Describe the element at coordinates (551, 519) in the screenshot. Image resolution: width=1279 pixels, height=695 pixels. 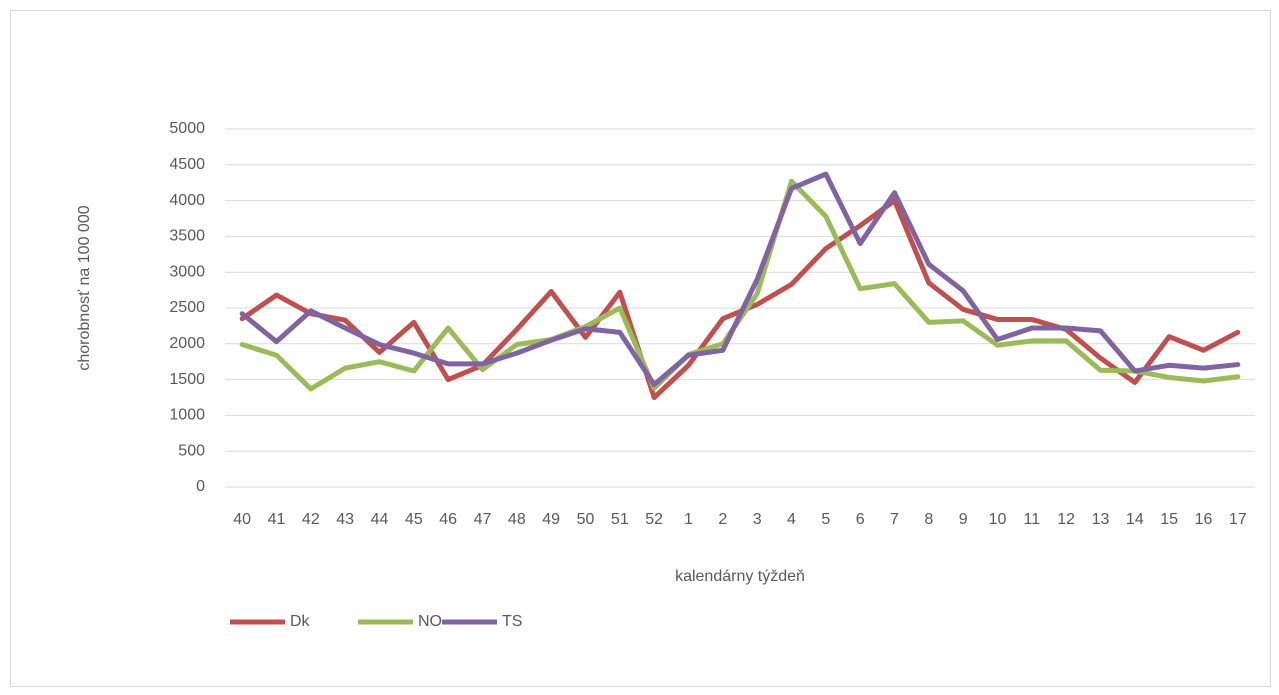
I see `x-tick-label: 49` at that location.